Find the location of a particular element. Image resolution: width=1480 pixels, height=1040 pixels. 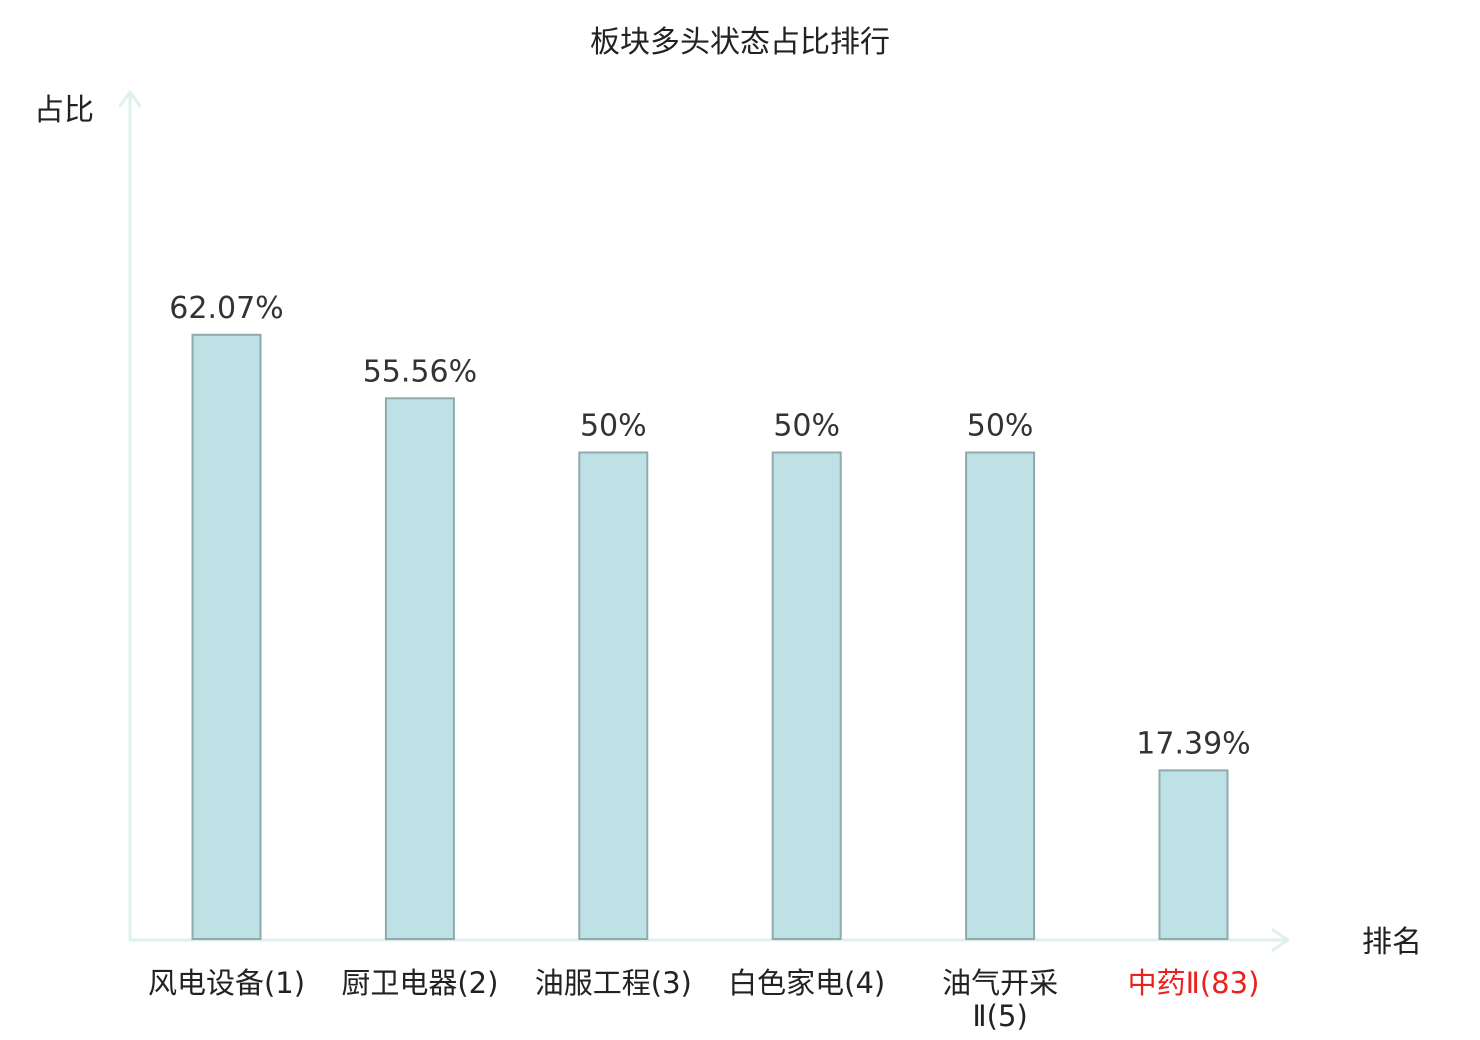

category-label-1: 风电设备(1) is located at coordinates (226, 983).